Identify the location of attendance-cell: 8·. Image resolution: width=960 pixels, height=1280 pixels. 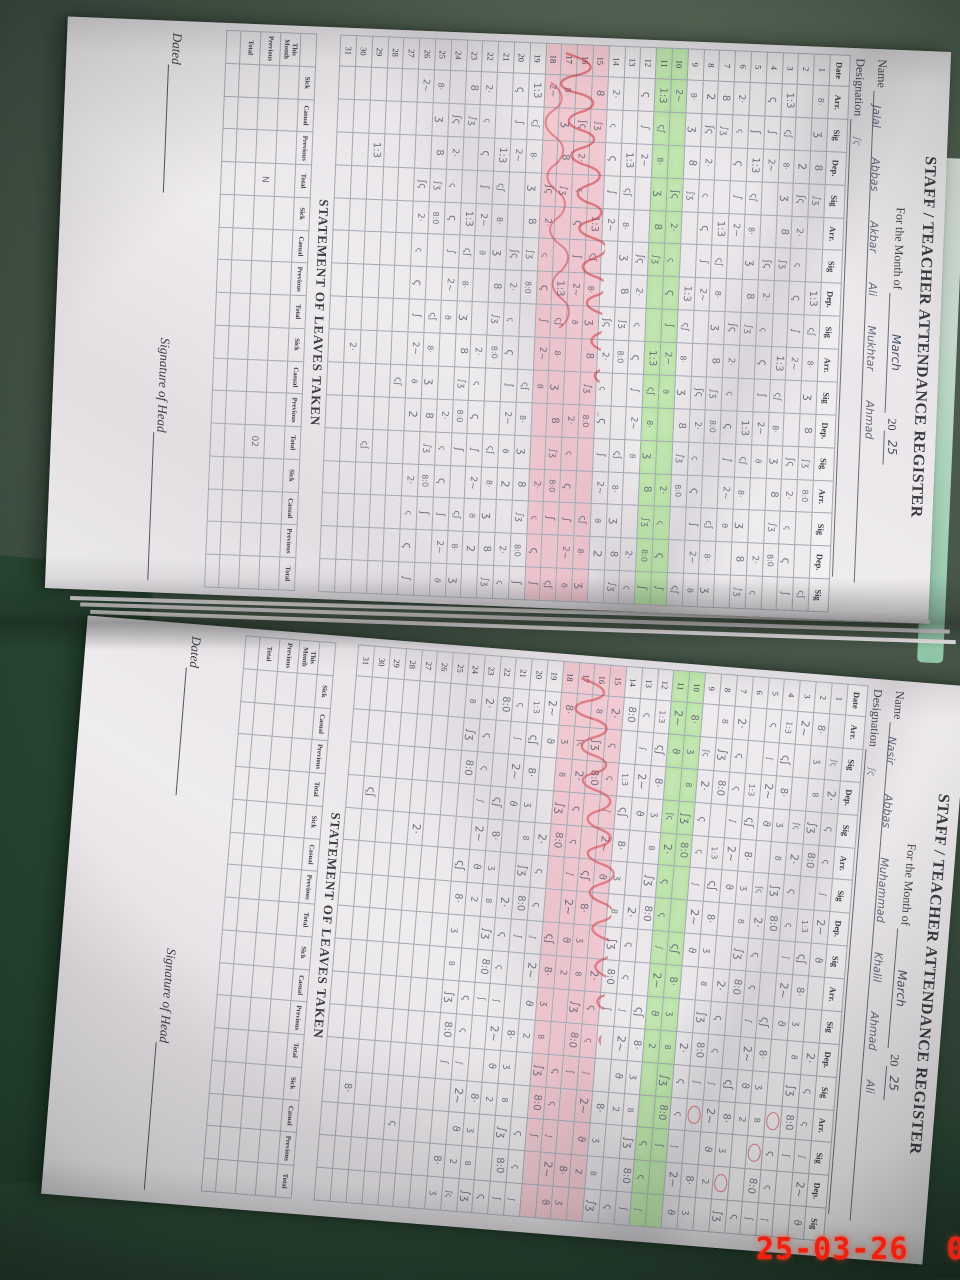
(742, 493).